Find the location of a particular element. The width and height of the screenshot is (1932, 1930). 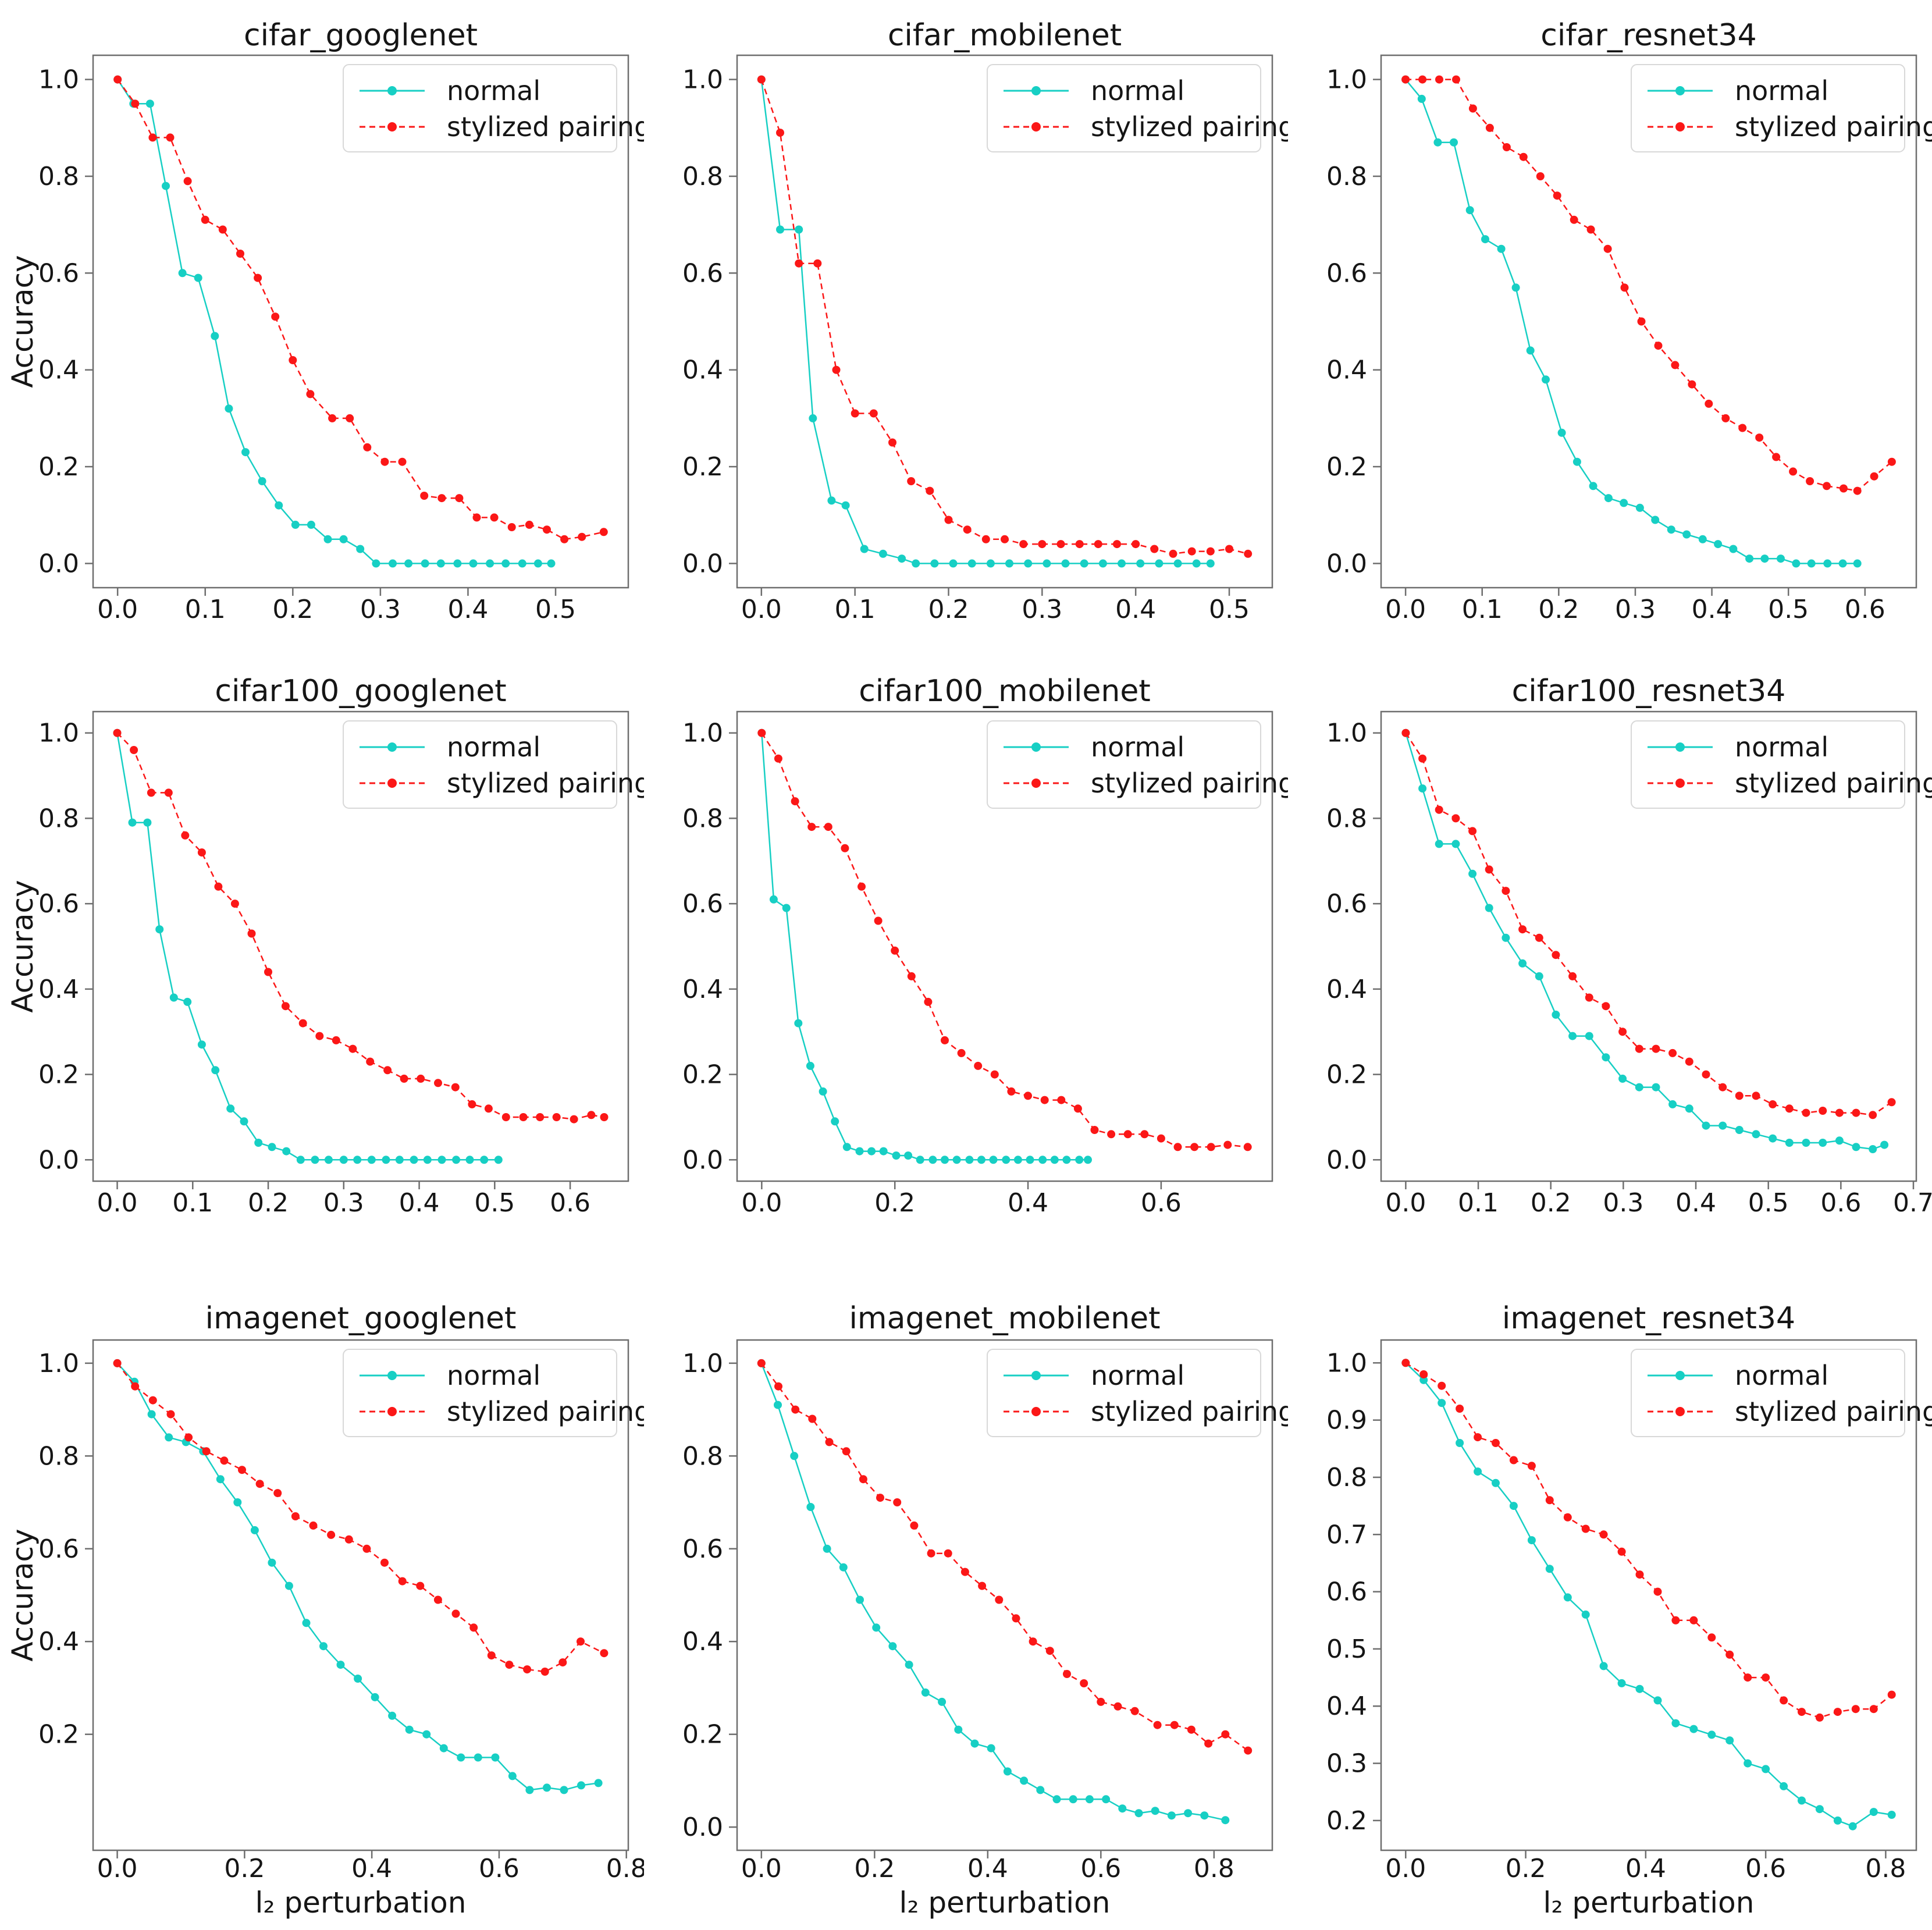

x-tick-label: 0.2 is located at coordinates (244, 1868).